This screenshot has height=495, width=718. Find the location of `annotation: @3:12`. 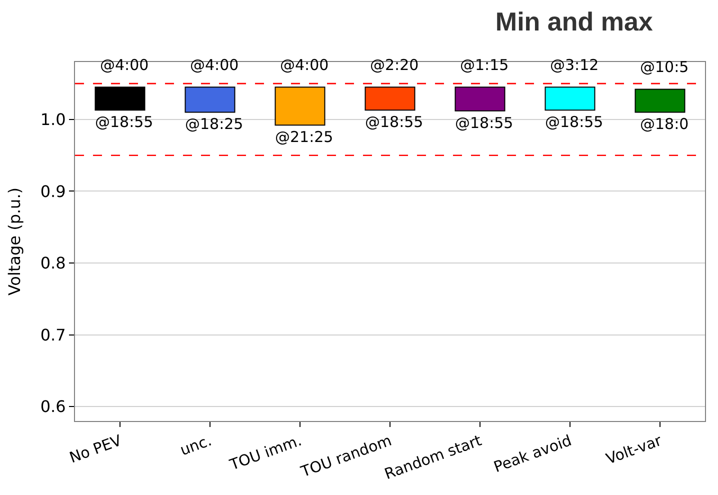

annotation: @3:12 is located at coordinates (574, 65).